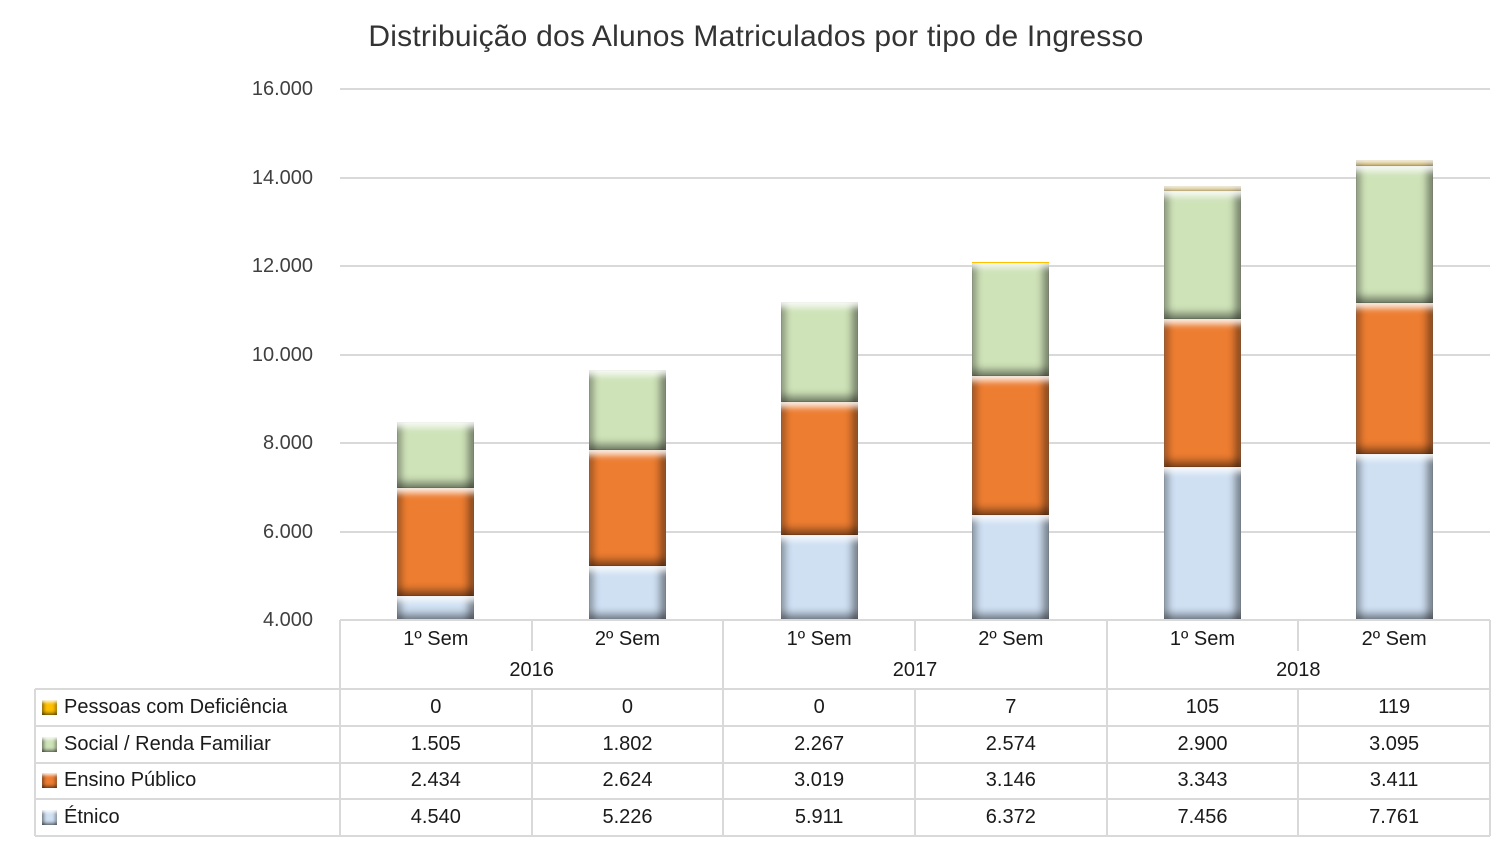  I want to click on table-value-cell: 2.574, so click(1010, 743).